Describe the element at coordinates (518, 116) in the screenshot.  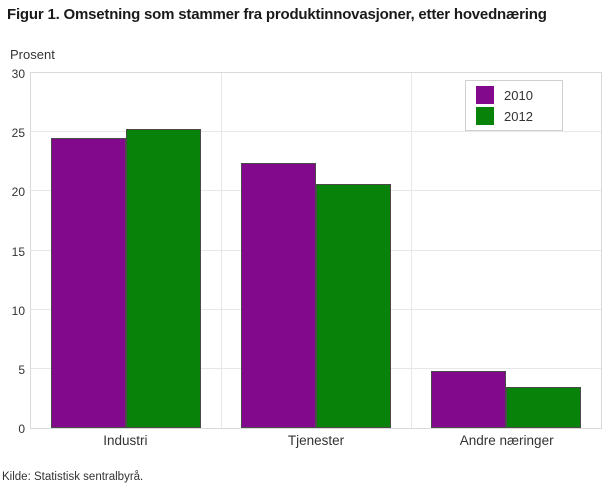
I see `legend-label-2012: 2012` at that location.